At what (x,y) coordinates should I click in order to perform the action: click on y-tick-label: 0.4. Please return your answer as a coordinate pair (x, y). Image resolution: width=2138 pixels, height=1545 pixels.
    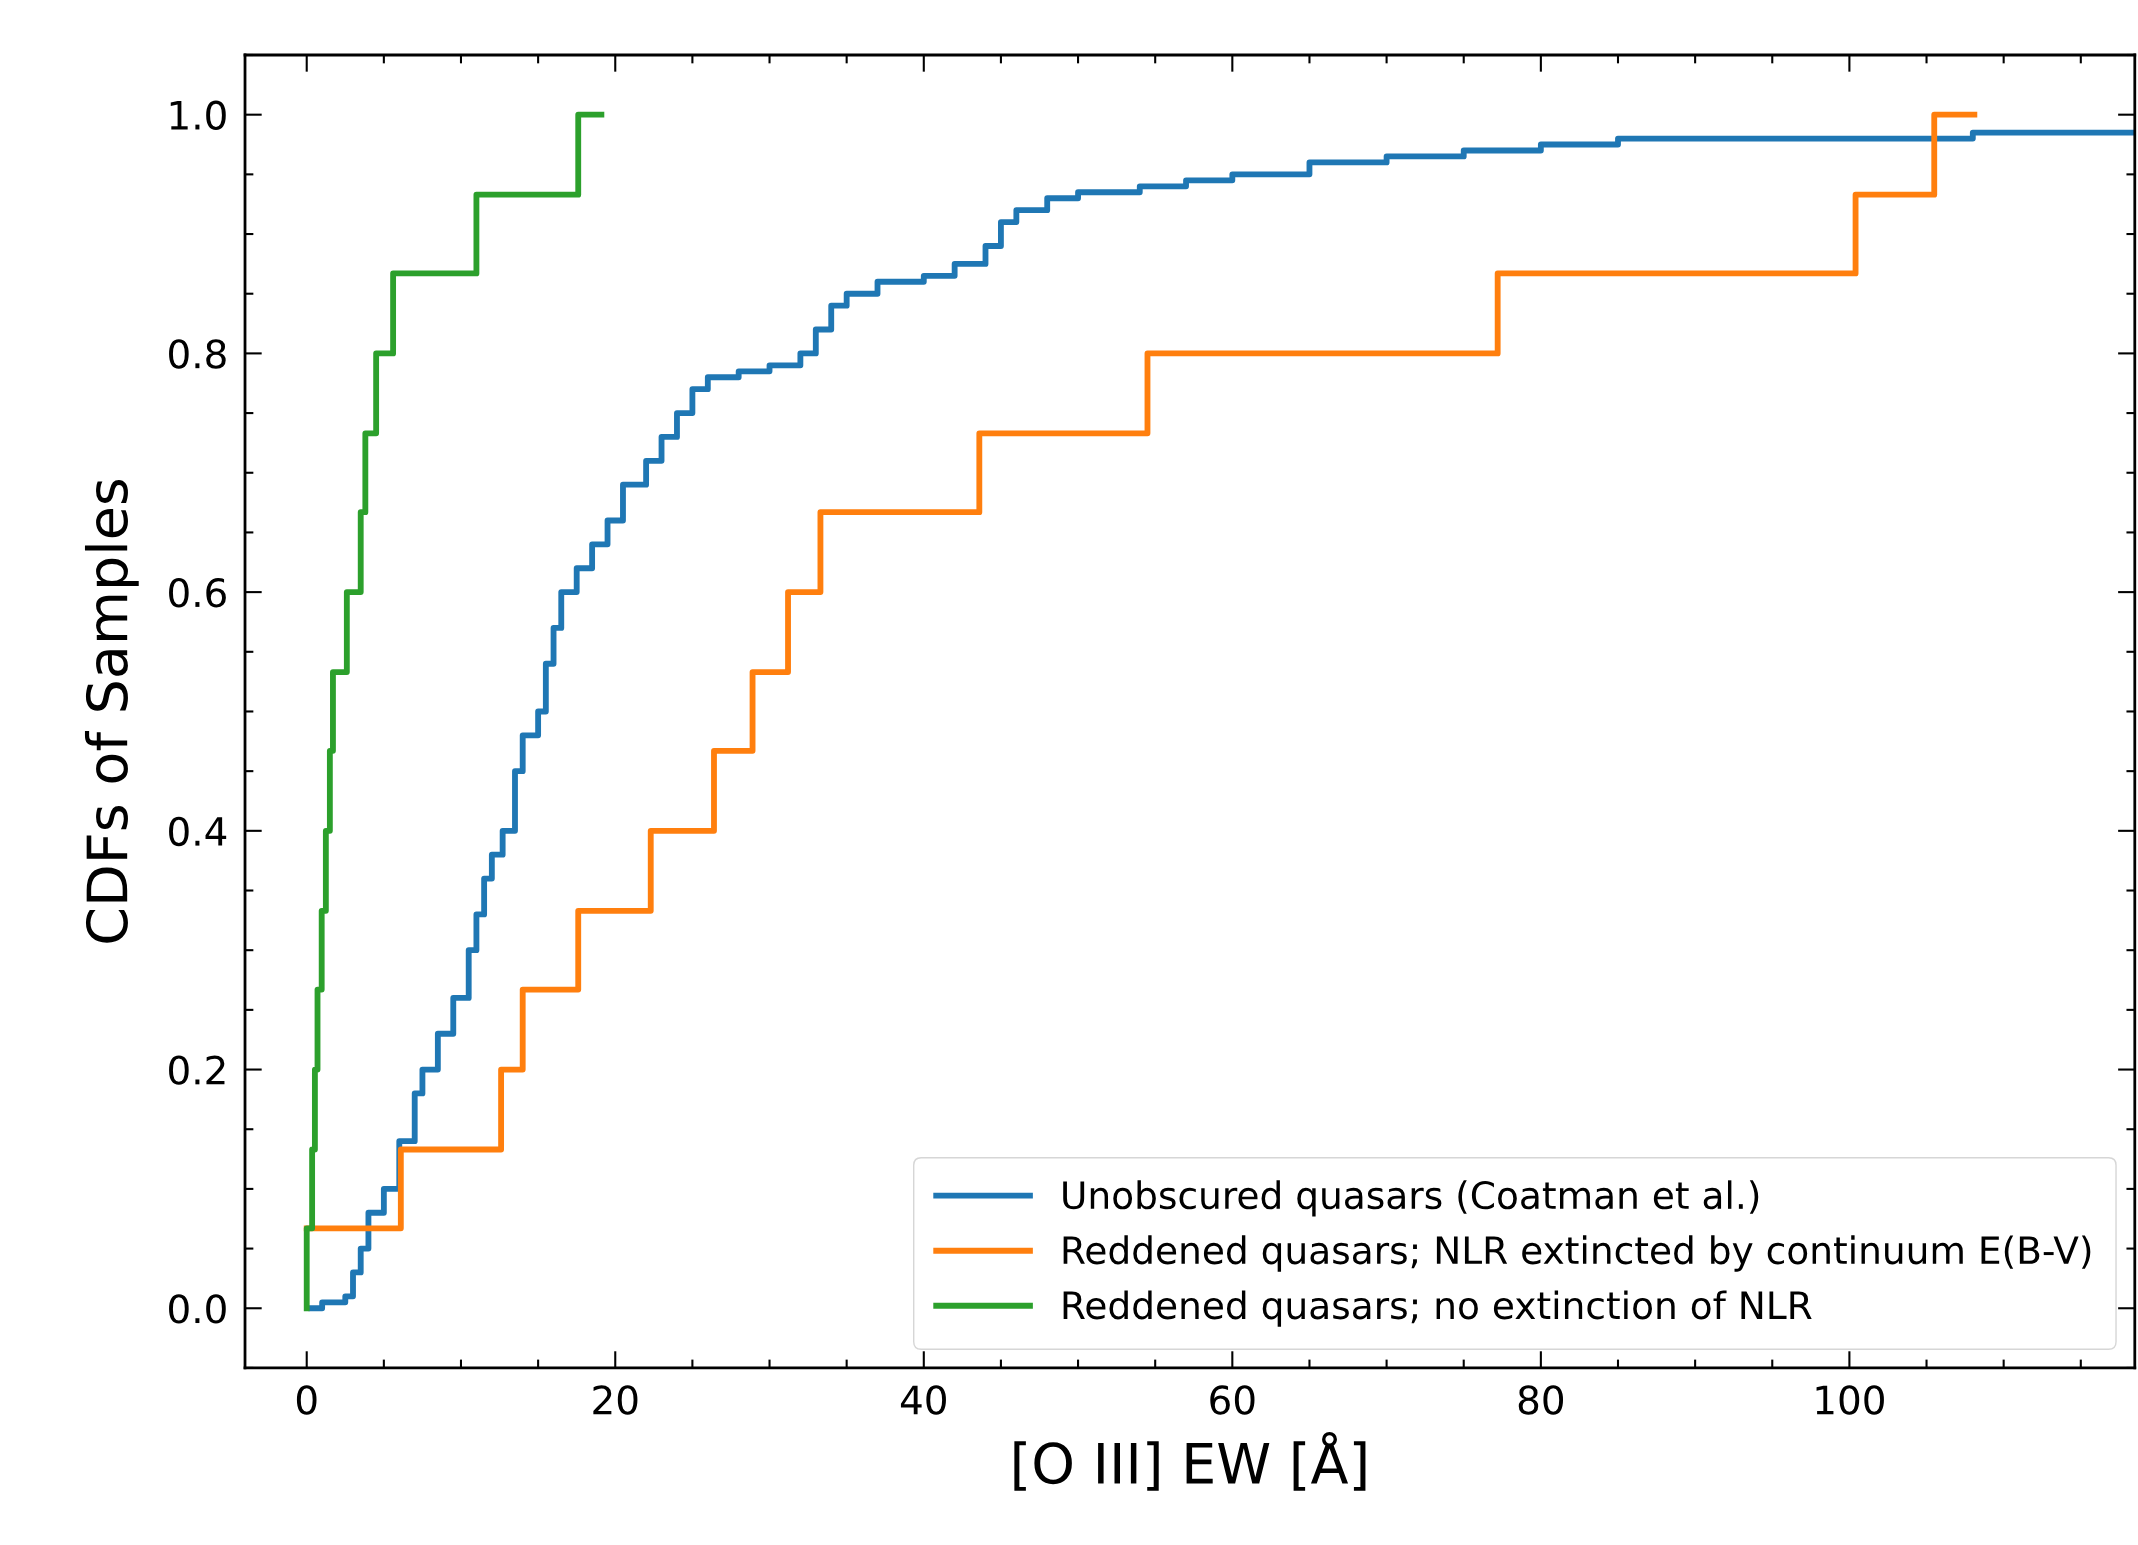
    Looking at the image, I should click on (198, 831).